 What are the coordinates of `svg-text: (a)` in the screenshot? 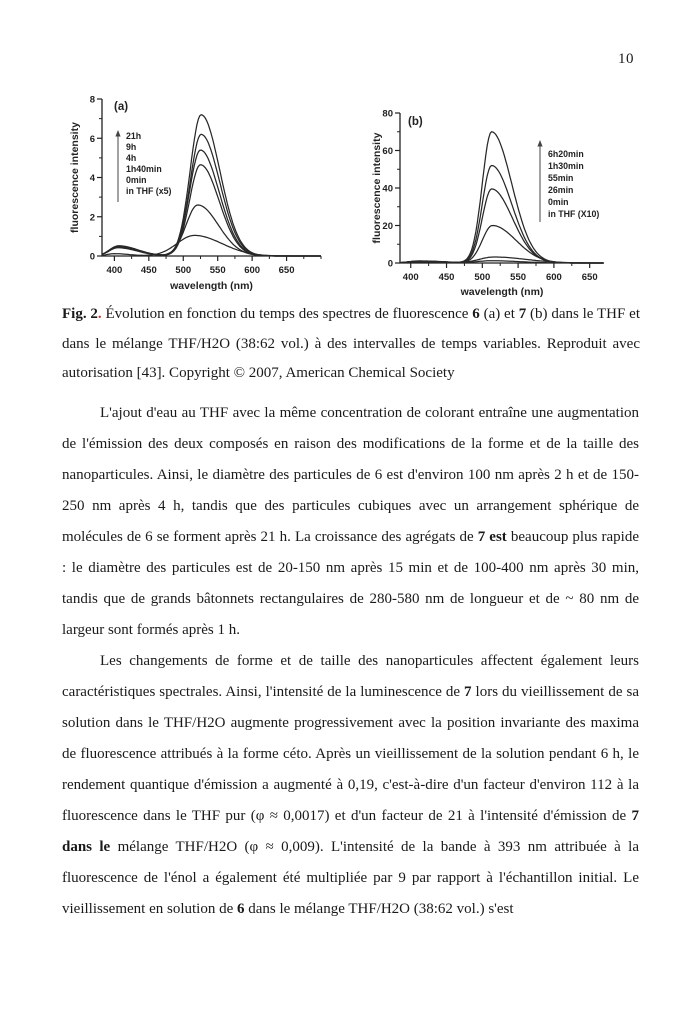 It's located at (121, 107).